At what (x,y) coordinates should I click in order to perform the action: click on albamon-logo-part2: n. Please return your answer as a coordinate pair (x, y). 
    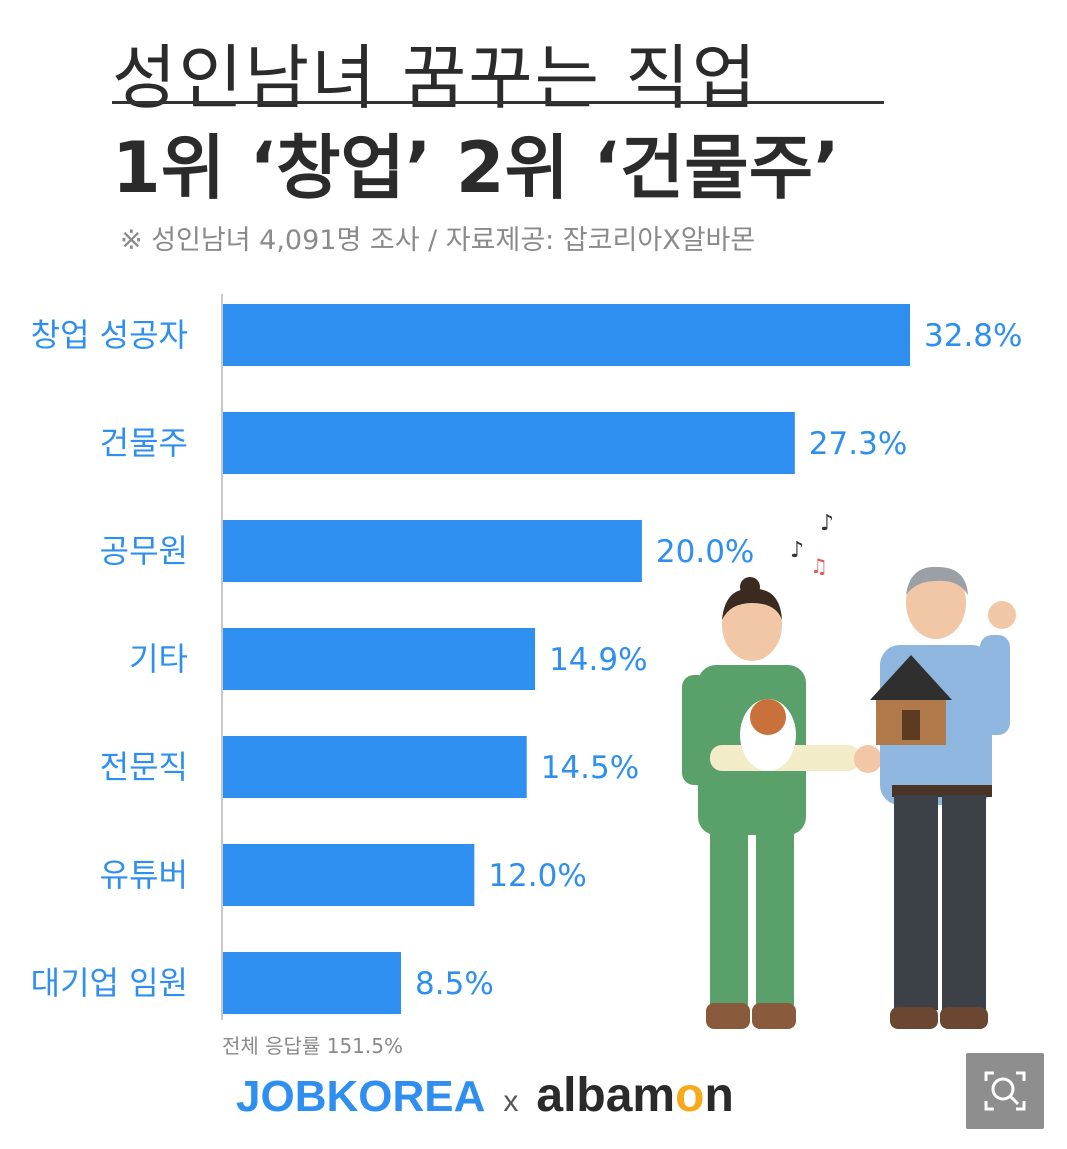
    Looking at the image, I should click on (719, 1095).